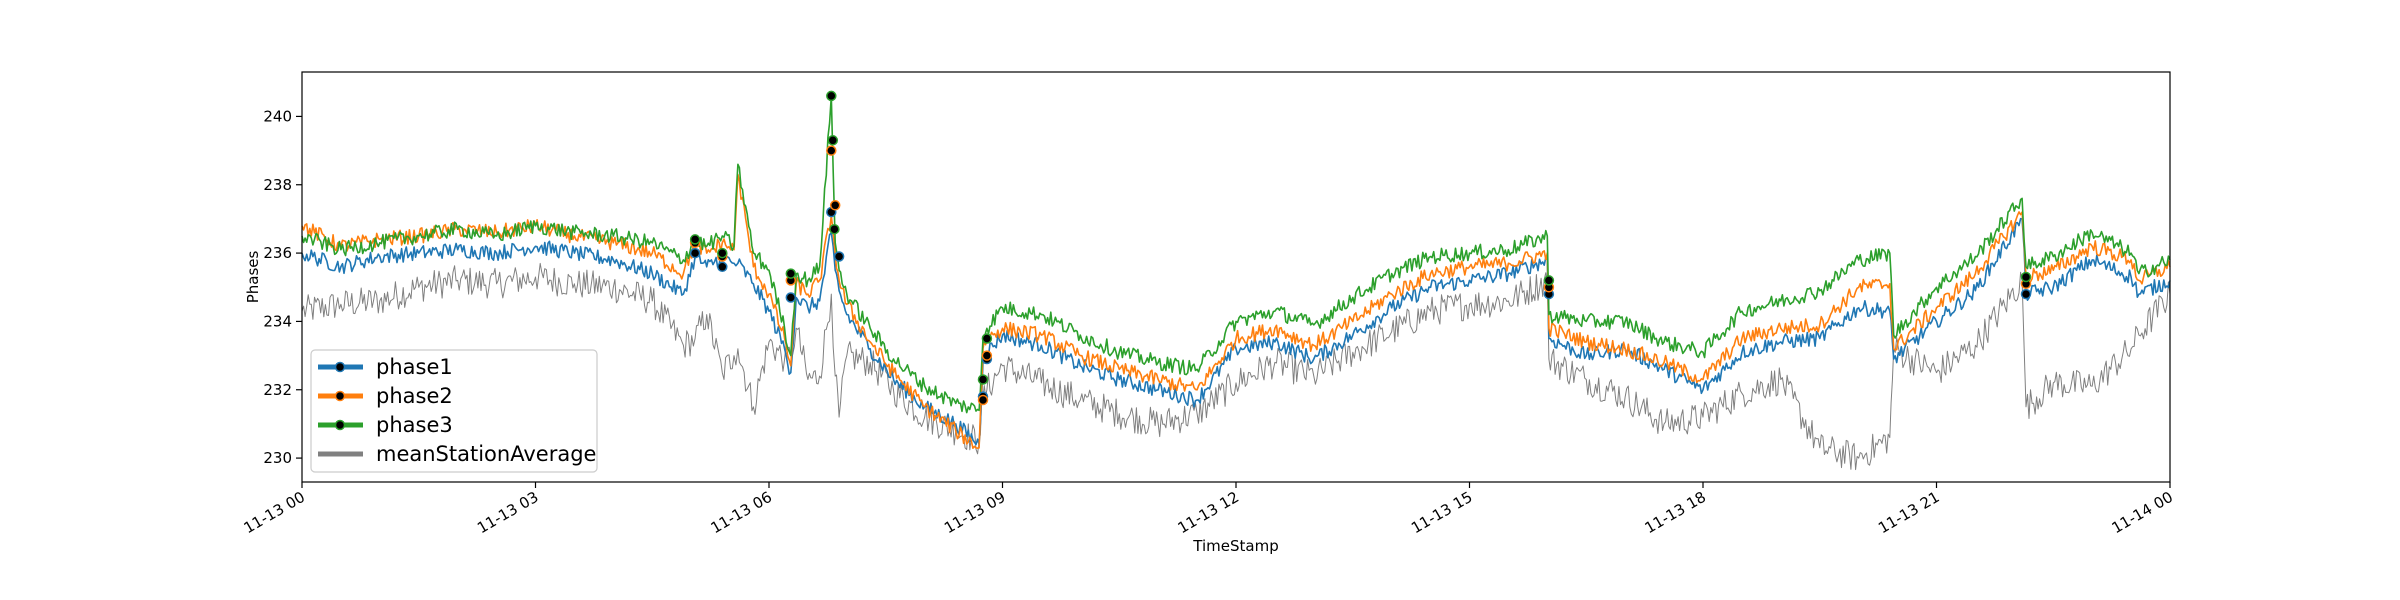 This screenshot has width=2400, height=600. Describe the element at coordinates (277, 253) in the screenshot. I see `y-tick-label: 236` at that location.